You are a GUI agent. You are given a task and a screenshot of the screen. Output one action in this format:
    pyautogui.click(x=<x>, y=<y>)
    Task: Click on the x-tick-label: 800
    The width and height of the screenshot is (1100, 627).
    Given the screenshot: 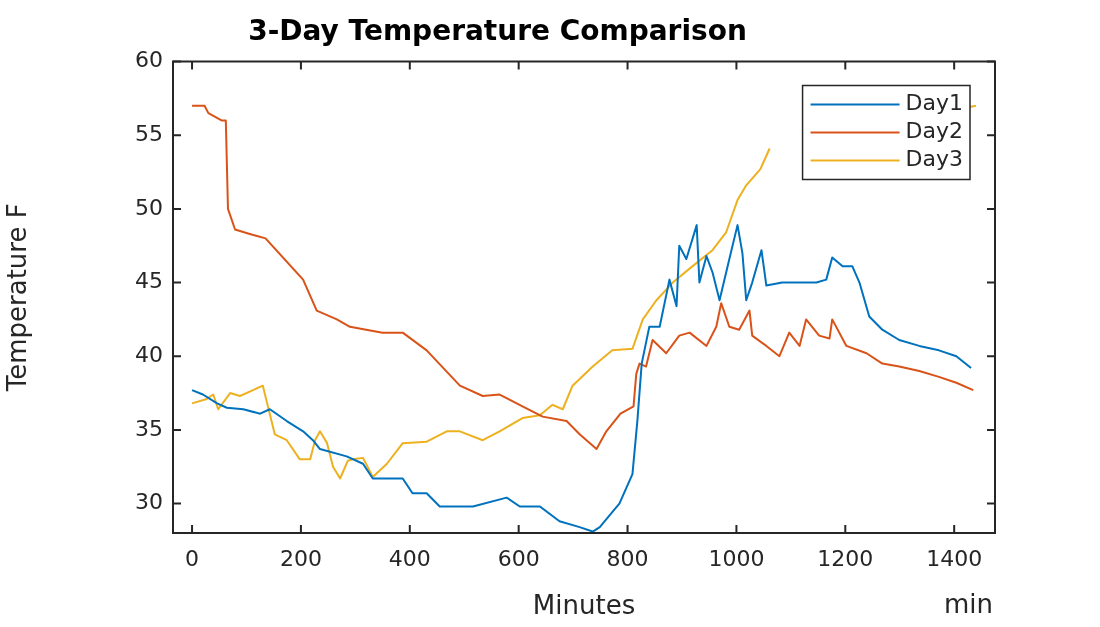 What is the action you would take?
    pyautogui.click(x=627, y=558)
    